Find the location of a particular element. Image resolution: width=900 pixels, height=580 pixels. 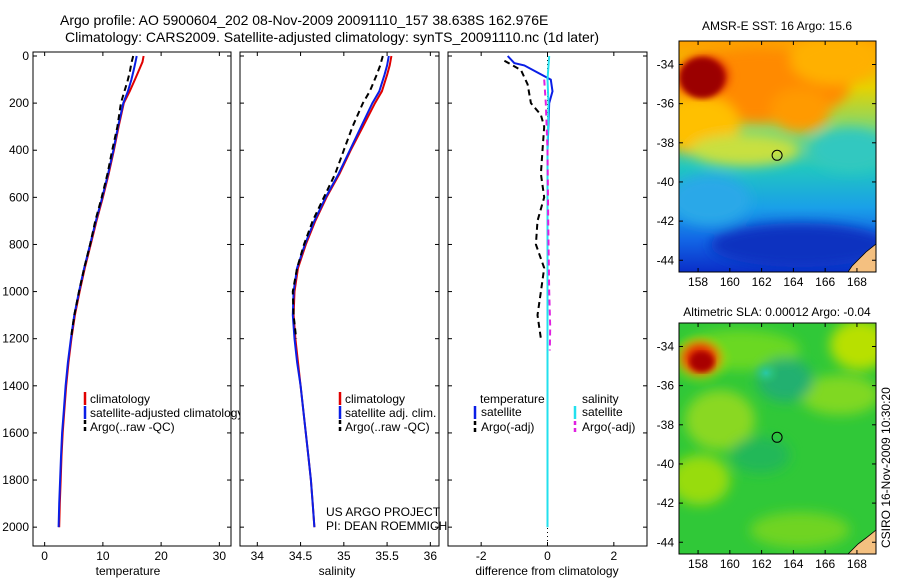

temperature-xlabel: temperature is located at coordinates (128, 571).